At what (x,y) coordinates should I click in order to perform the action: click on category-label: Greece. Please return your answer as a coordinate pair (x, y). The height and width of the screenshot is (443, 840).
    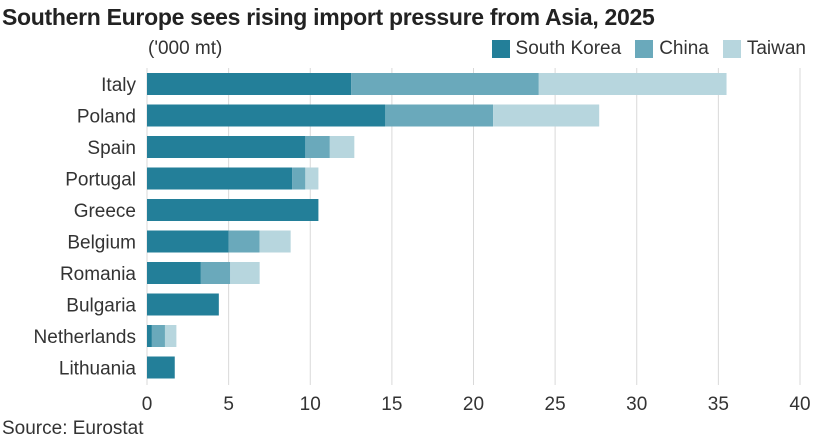
    Looking at the image, I should click on (105, 211).